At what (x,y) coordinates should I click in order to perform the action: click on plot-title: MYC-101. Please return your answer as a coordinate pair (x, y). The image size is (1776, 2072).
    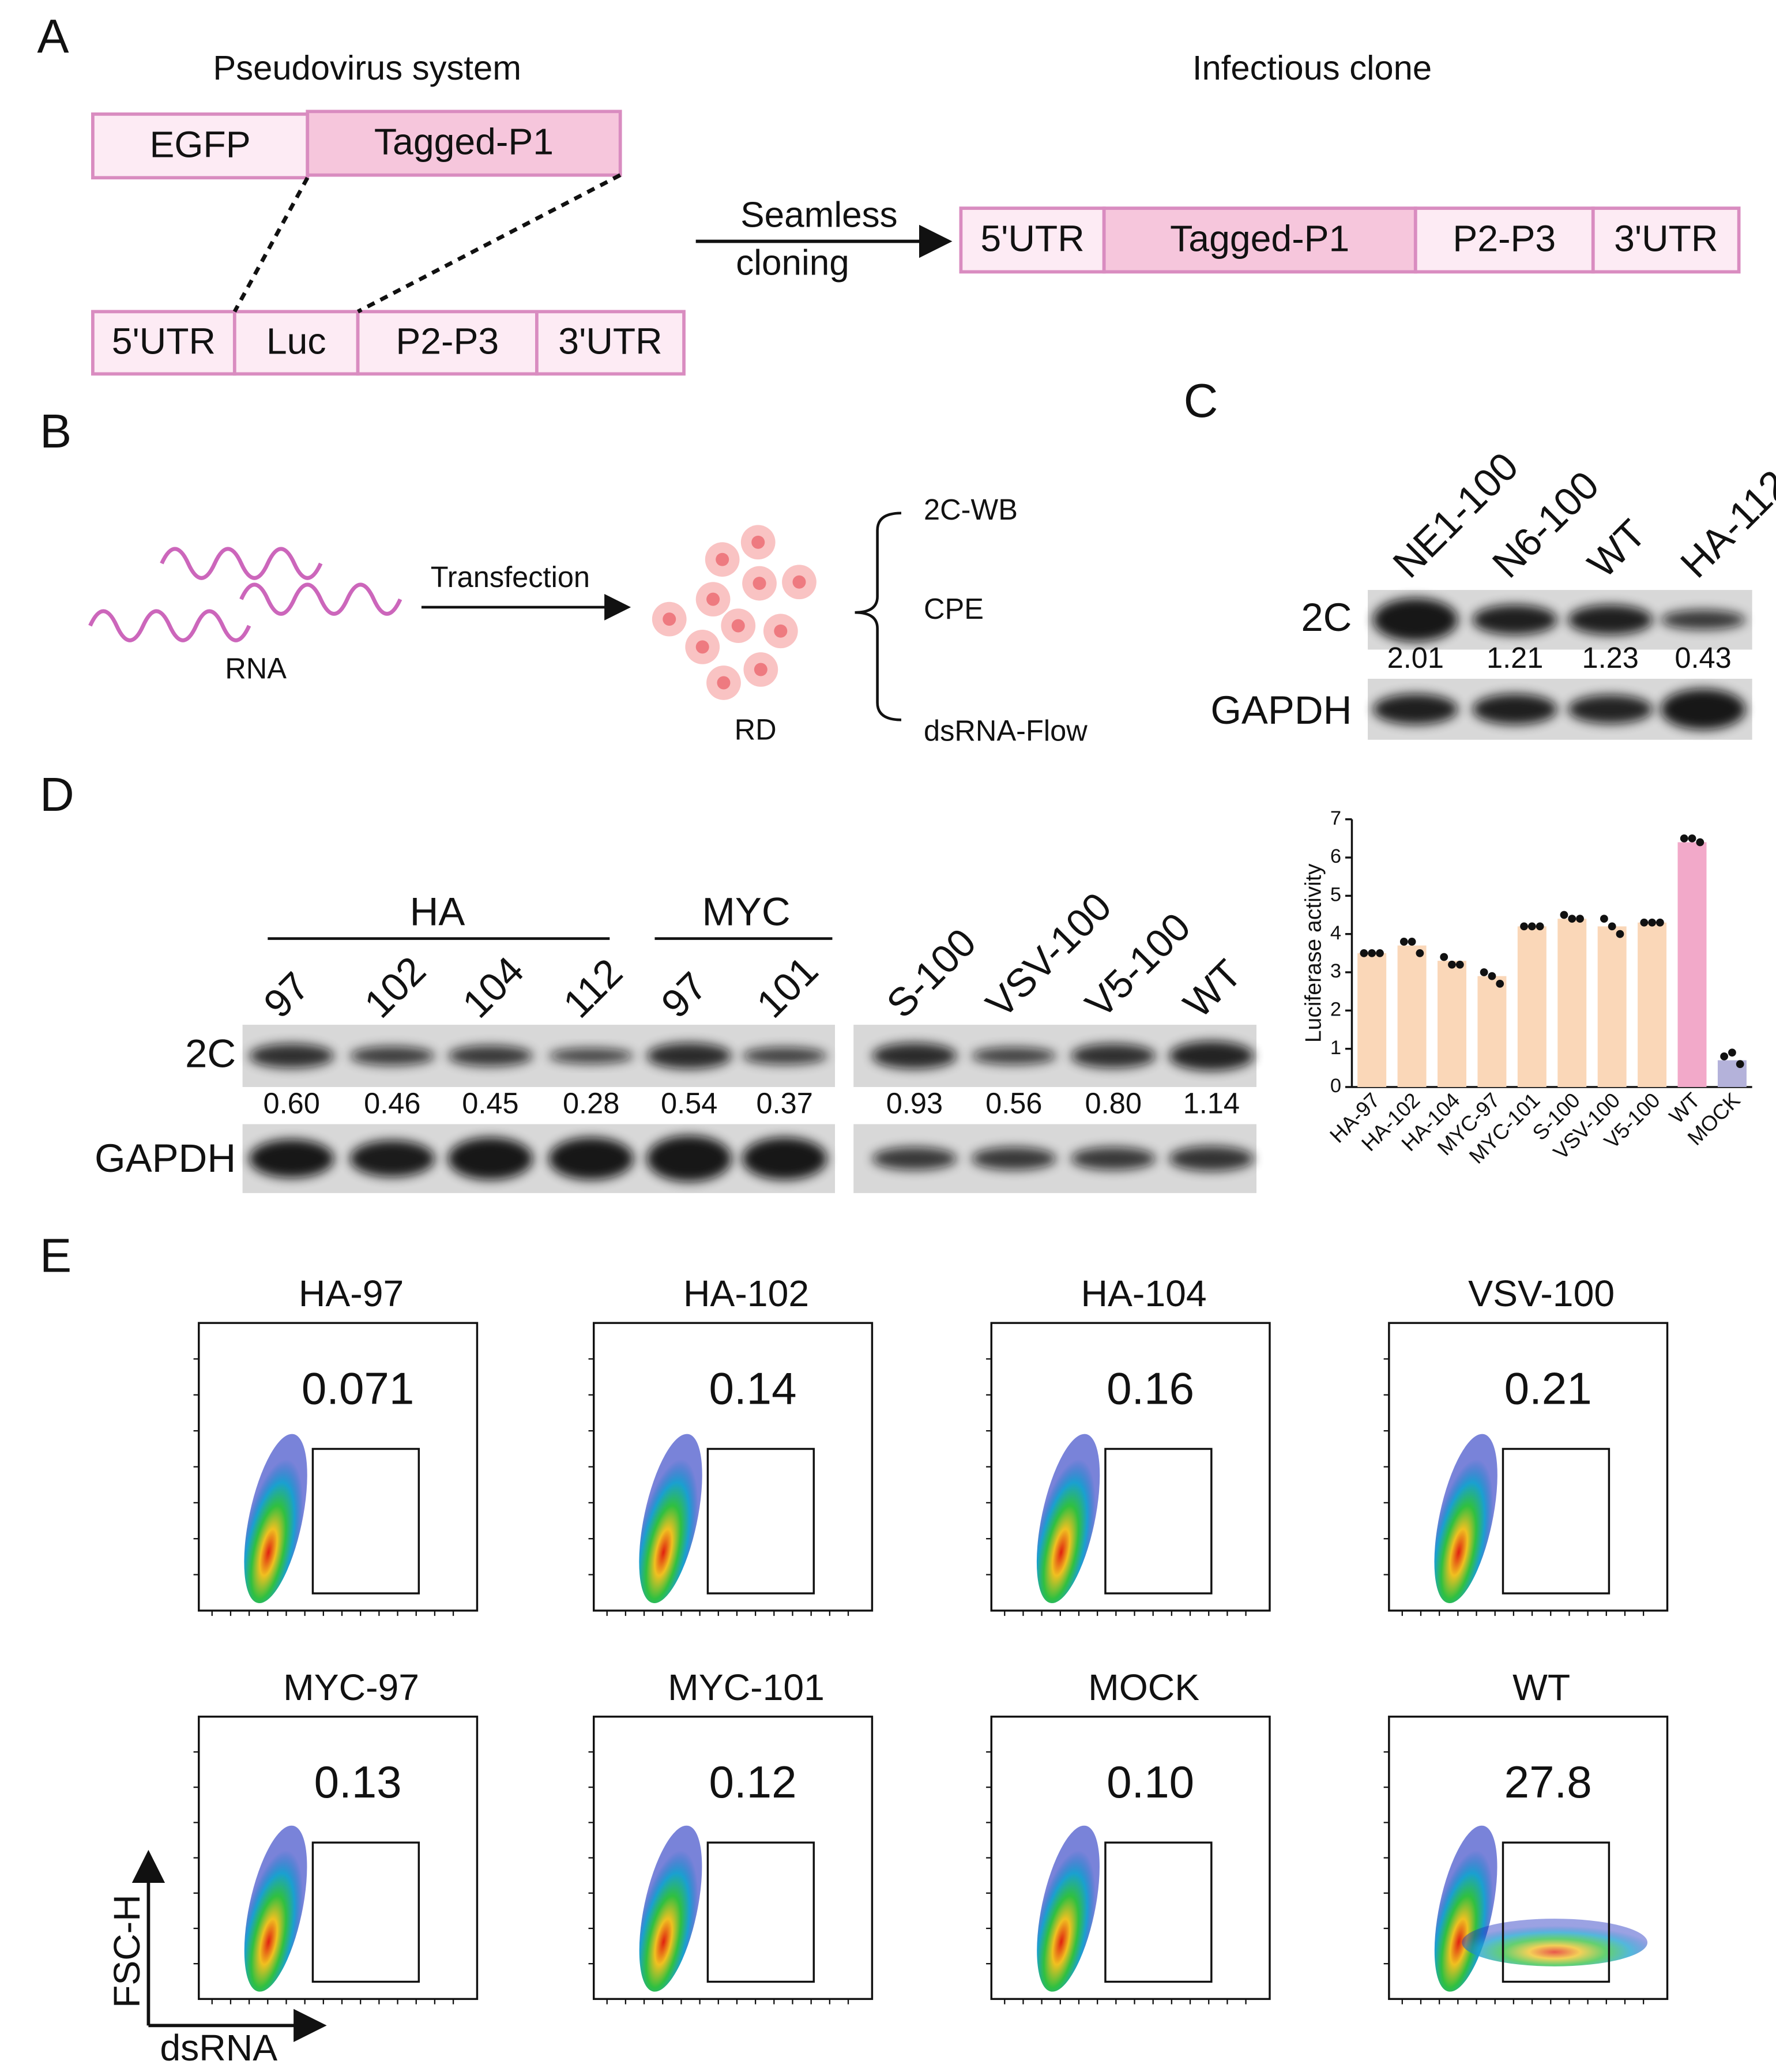
    Looking at the image, I should click on (746, 1687).